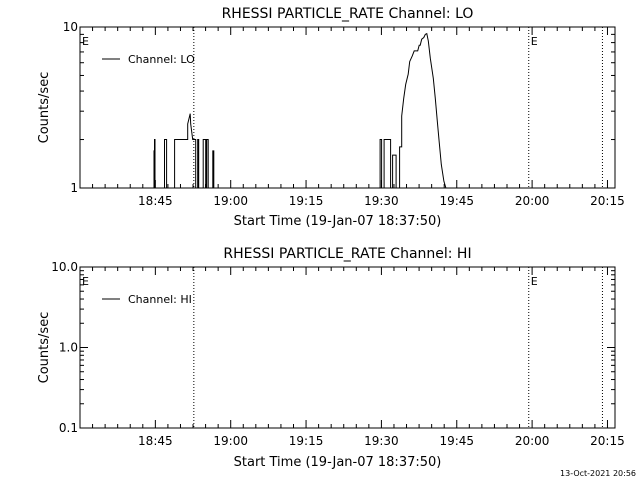  What do you see at coordinates (64, 267) in the screenshot?
I see `y-tick-label: 10.0` at bounding box center [64, 267].